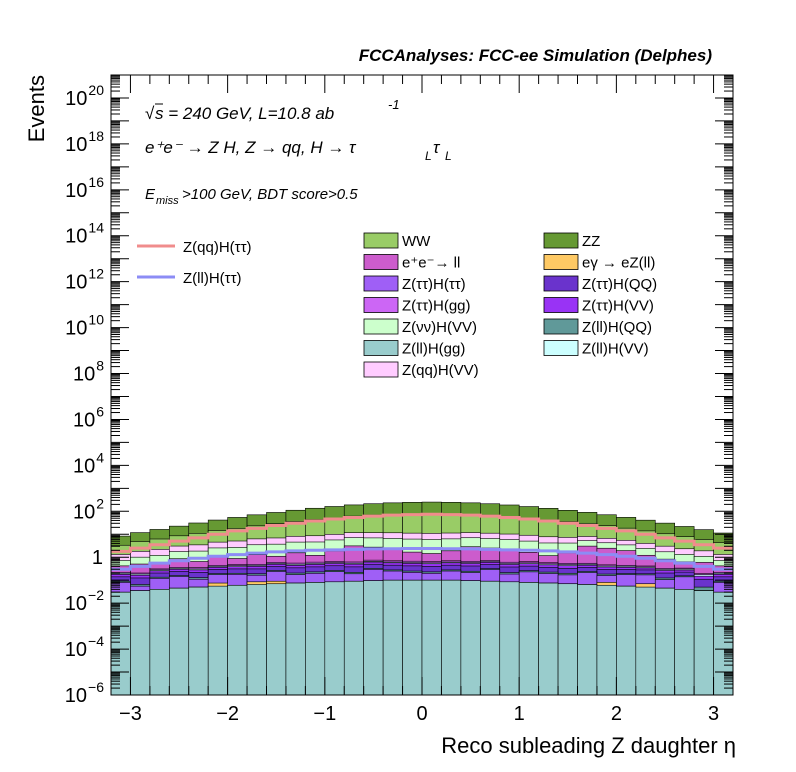 This screenshot has height=772, width=796. Describe the element at coordinates (434, 284) in the screenshot. I see `legend-label: Z(ττ)H(ττ)` at that location.